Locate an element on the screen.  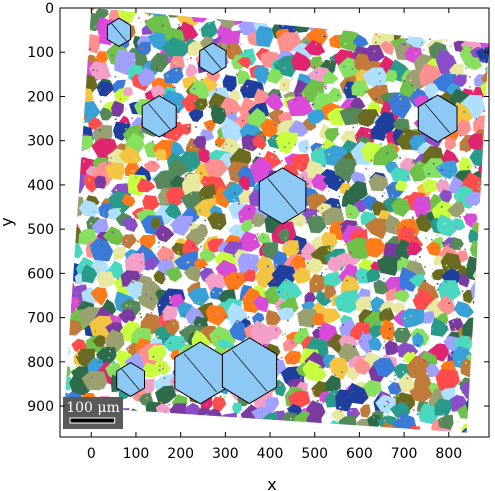
y-tick-label: 400 is located at coordinates (40, 186).